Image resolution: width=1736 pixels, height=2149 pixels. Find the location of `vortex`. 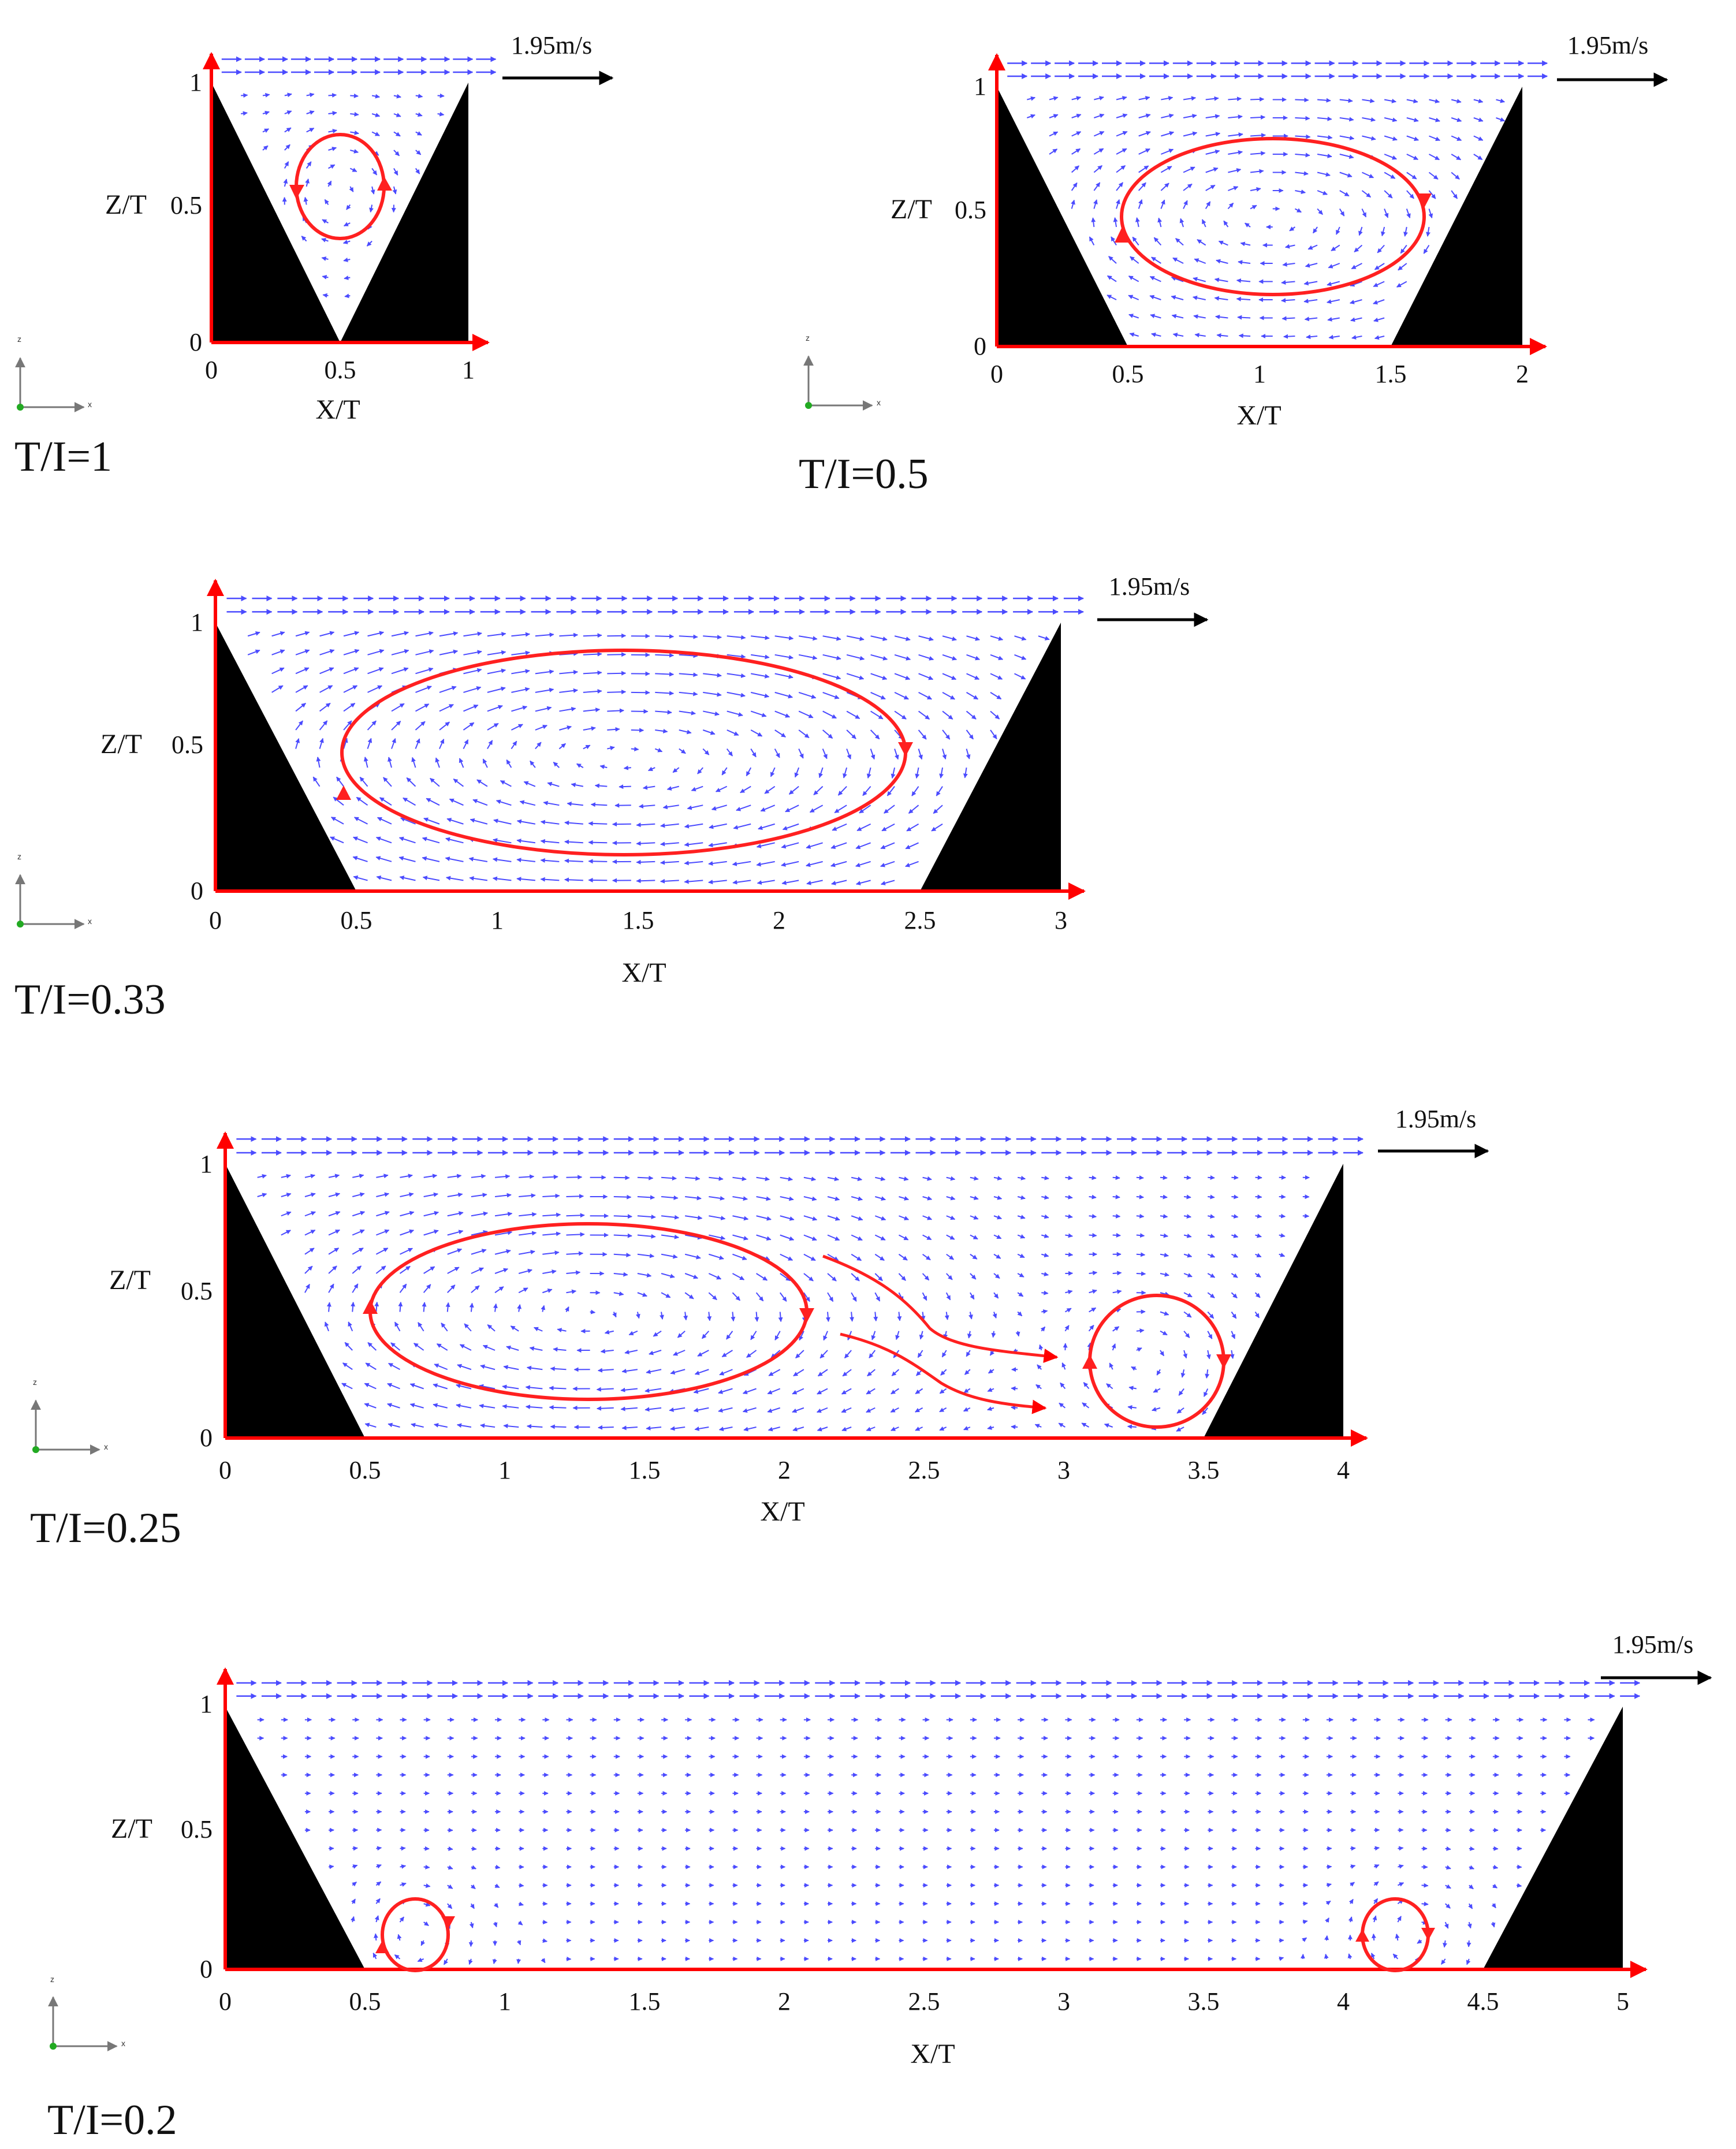

vortex is located at coordinates (1396, 1934).